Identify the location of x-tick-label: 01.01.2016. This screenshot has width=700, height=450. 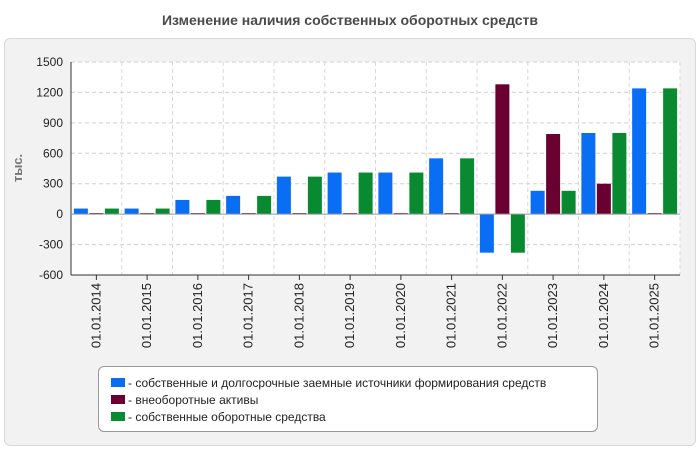
(197, 315).